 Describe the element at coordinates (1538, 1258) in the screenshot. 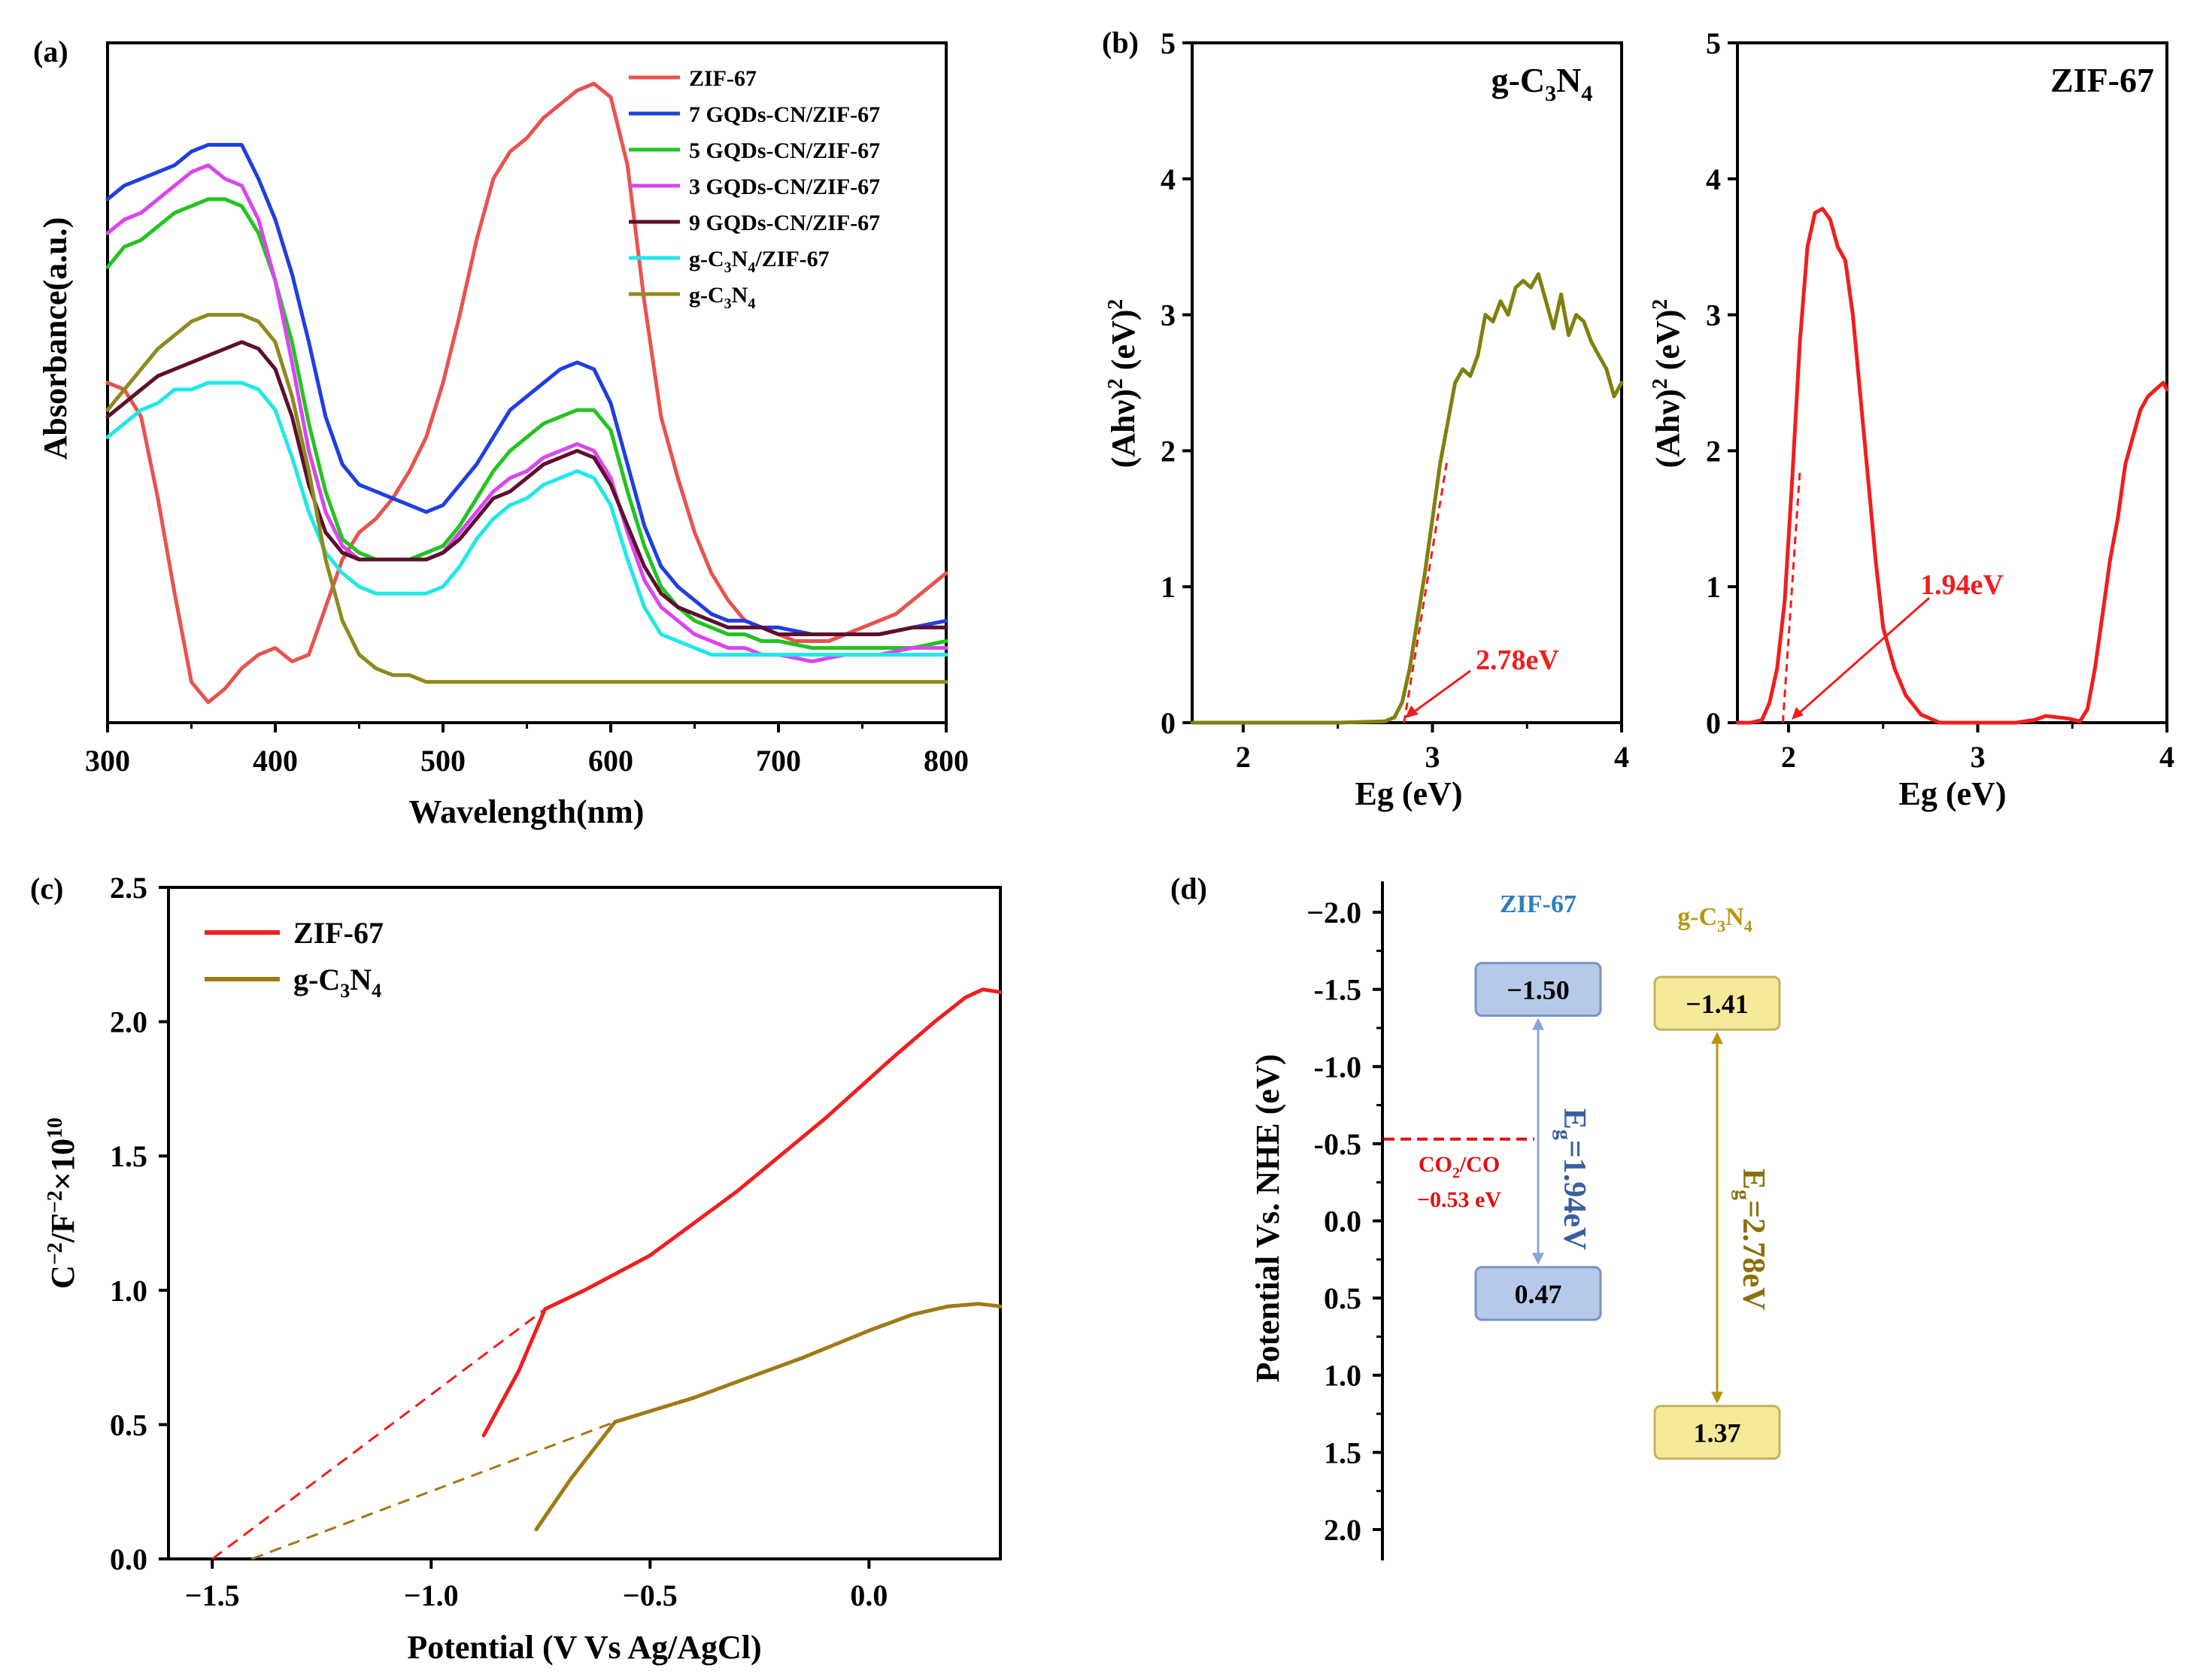

I see `panel-d-zif67-arrowhead-bottom` at that location.